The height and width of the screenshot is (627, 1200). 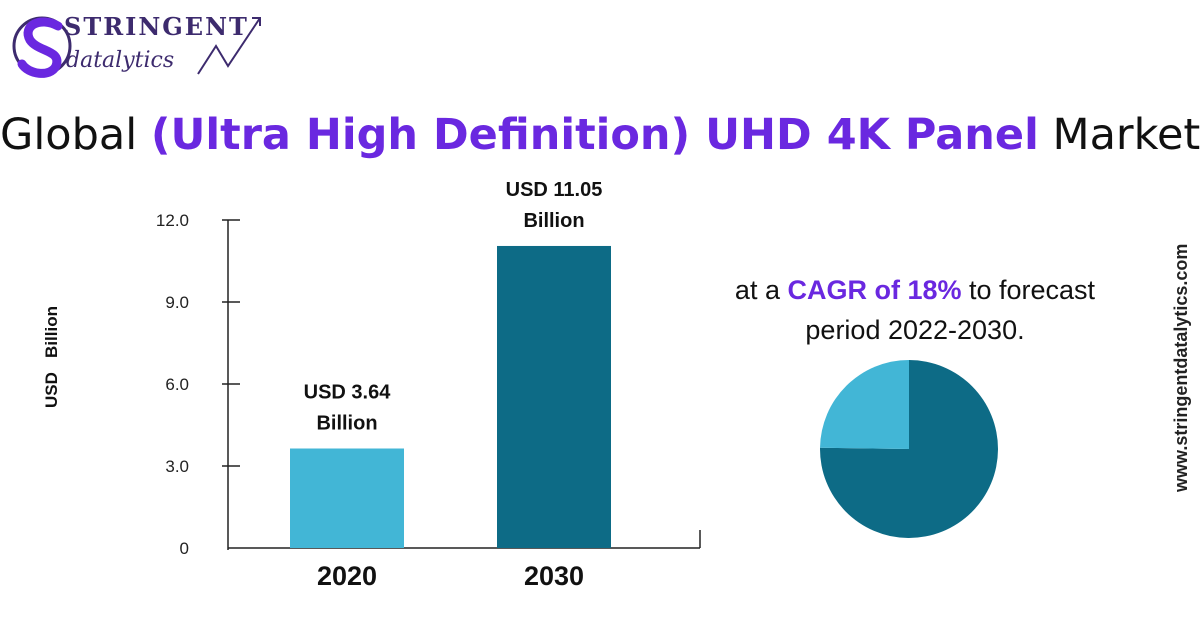 What do you see at coordinates (554, 396) in the screenshot?
I see `bar-2030` at bounding box center [554, 396].